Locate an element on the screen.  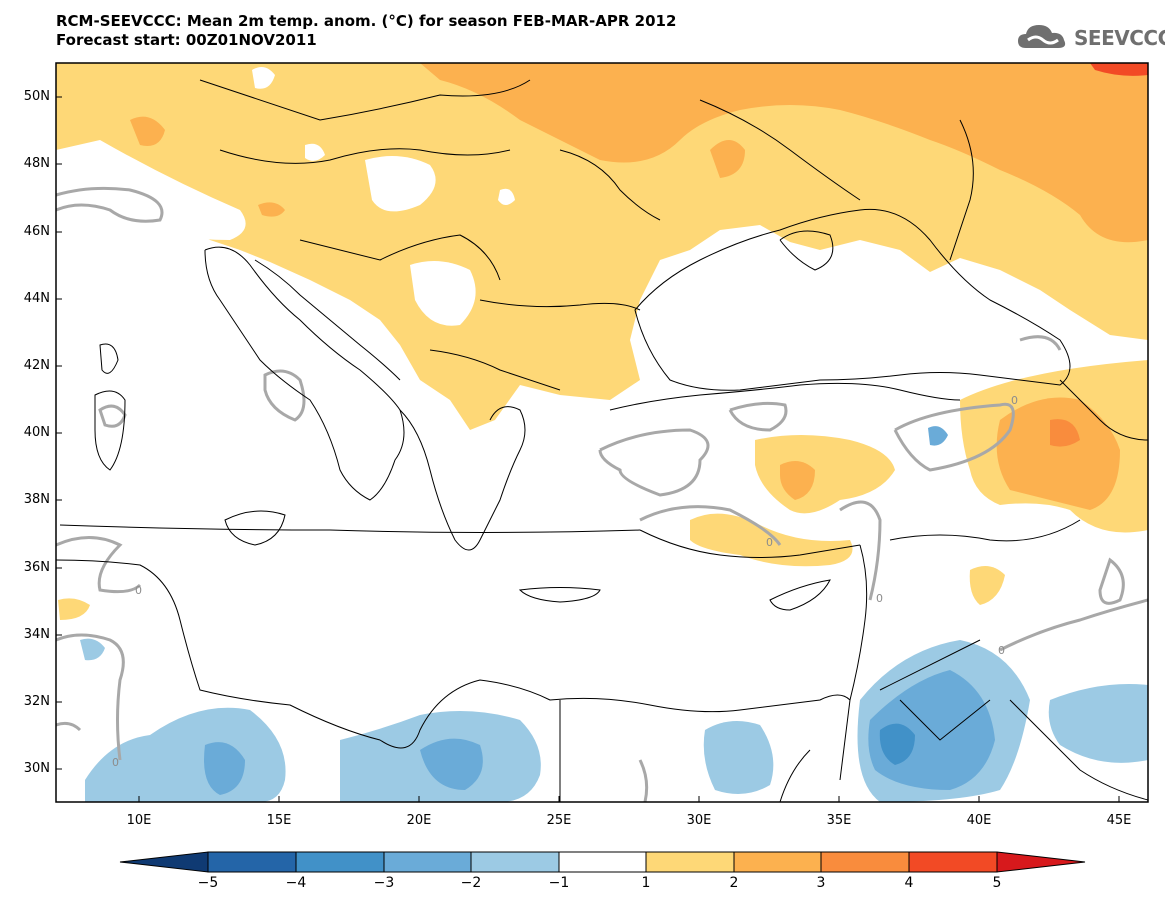
lon-label: 20E is located at coordinates (419, 820).